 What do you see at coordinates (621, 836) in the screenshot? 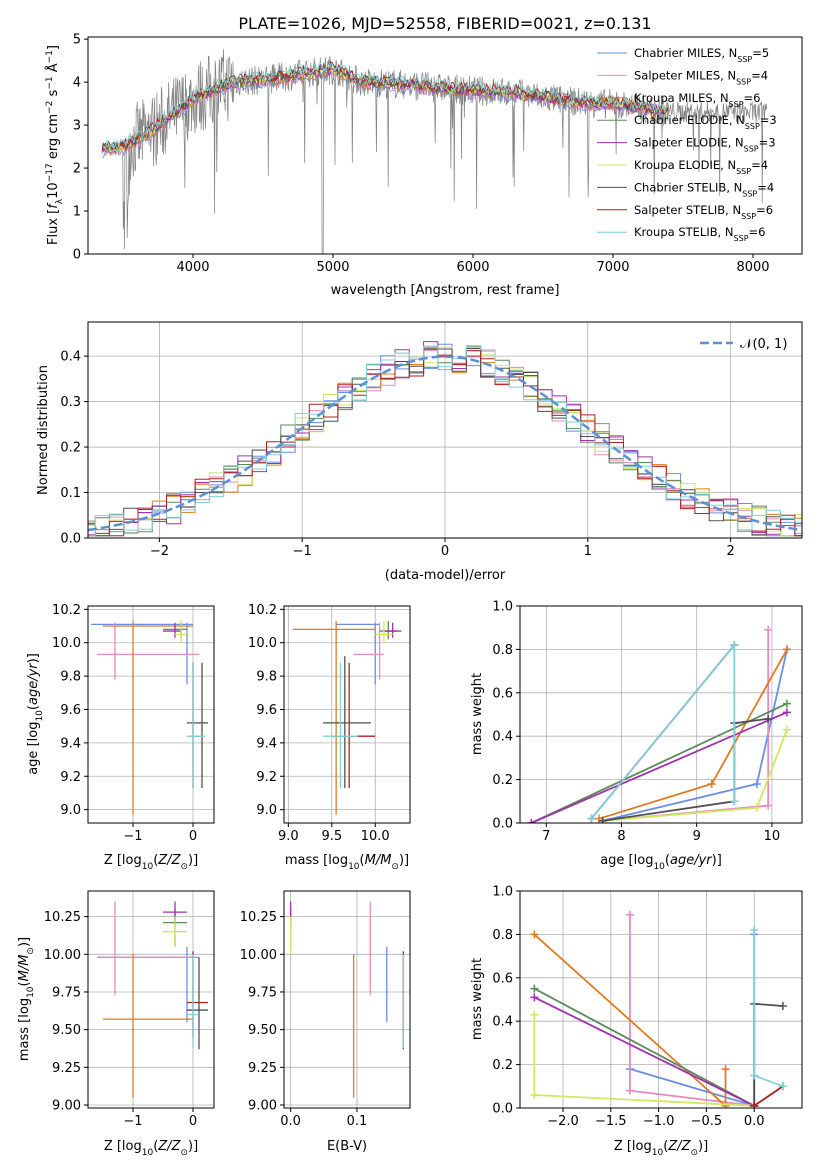
I see `x-tick-label: 8` at bounding box center [621, 836].